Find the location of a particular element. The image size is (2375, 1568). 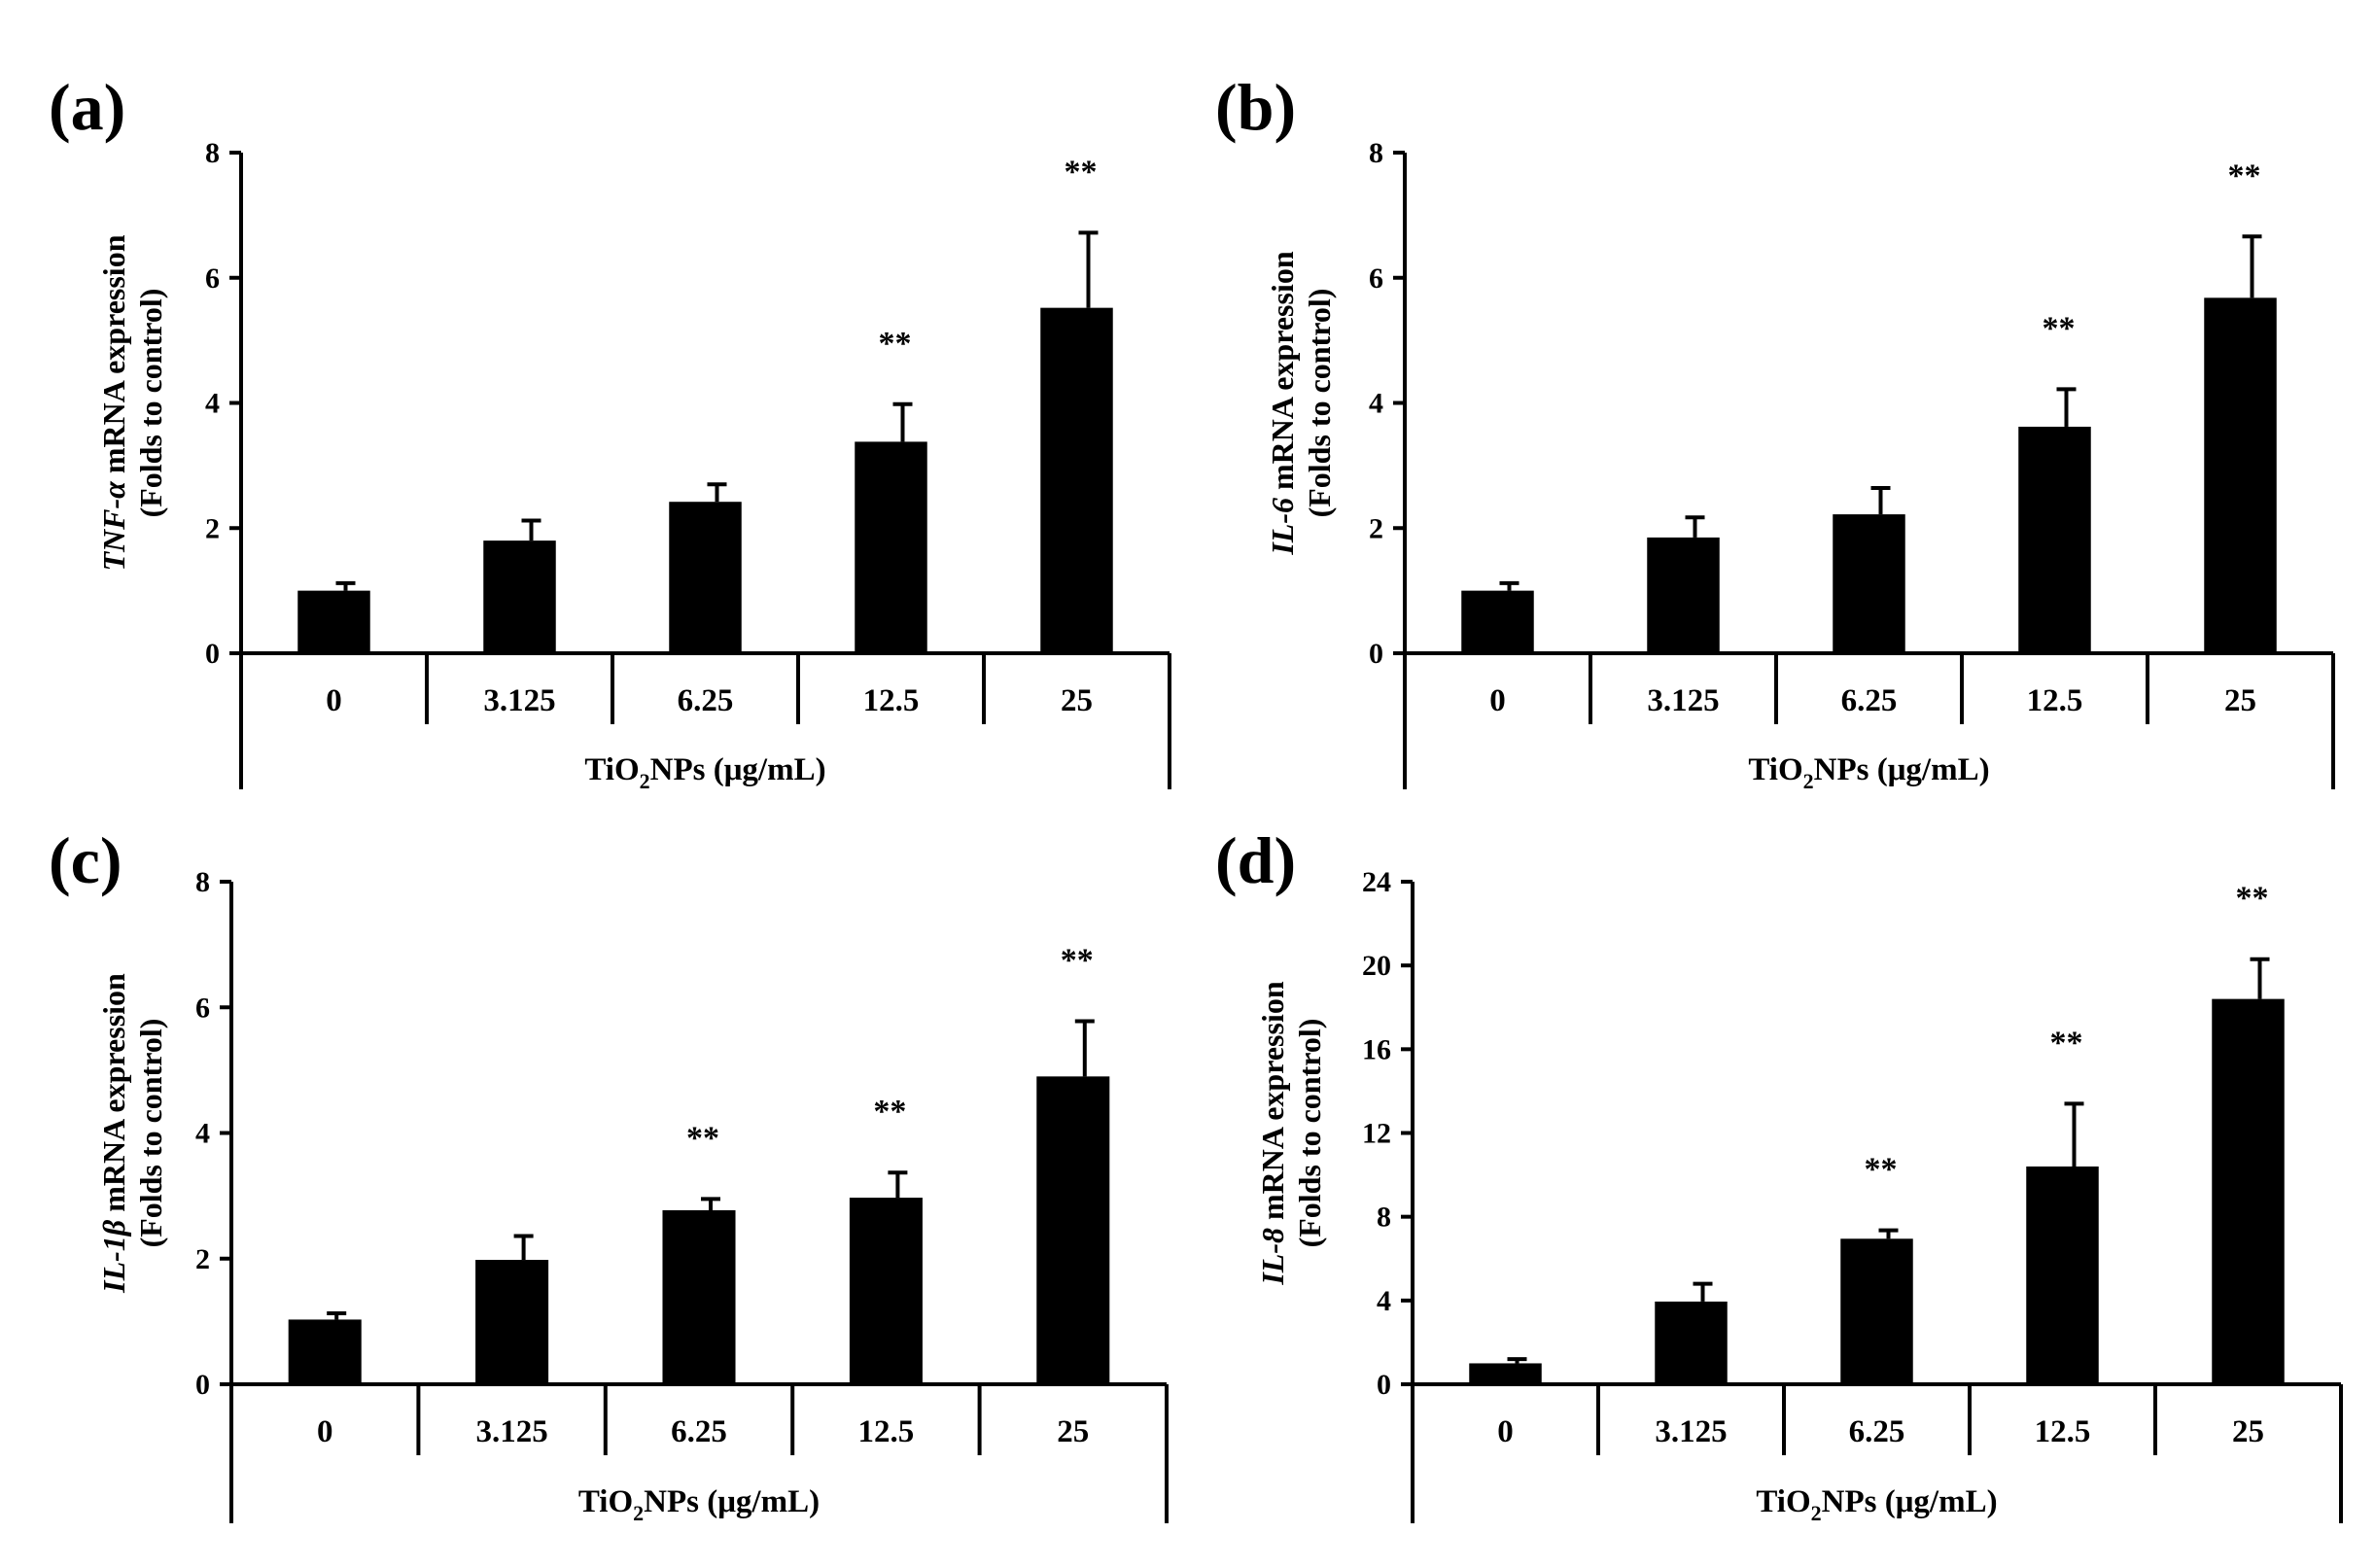

x-axis-title-suffix-c: NPs (μg/mL) is located at coordinates (732, 1501).